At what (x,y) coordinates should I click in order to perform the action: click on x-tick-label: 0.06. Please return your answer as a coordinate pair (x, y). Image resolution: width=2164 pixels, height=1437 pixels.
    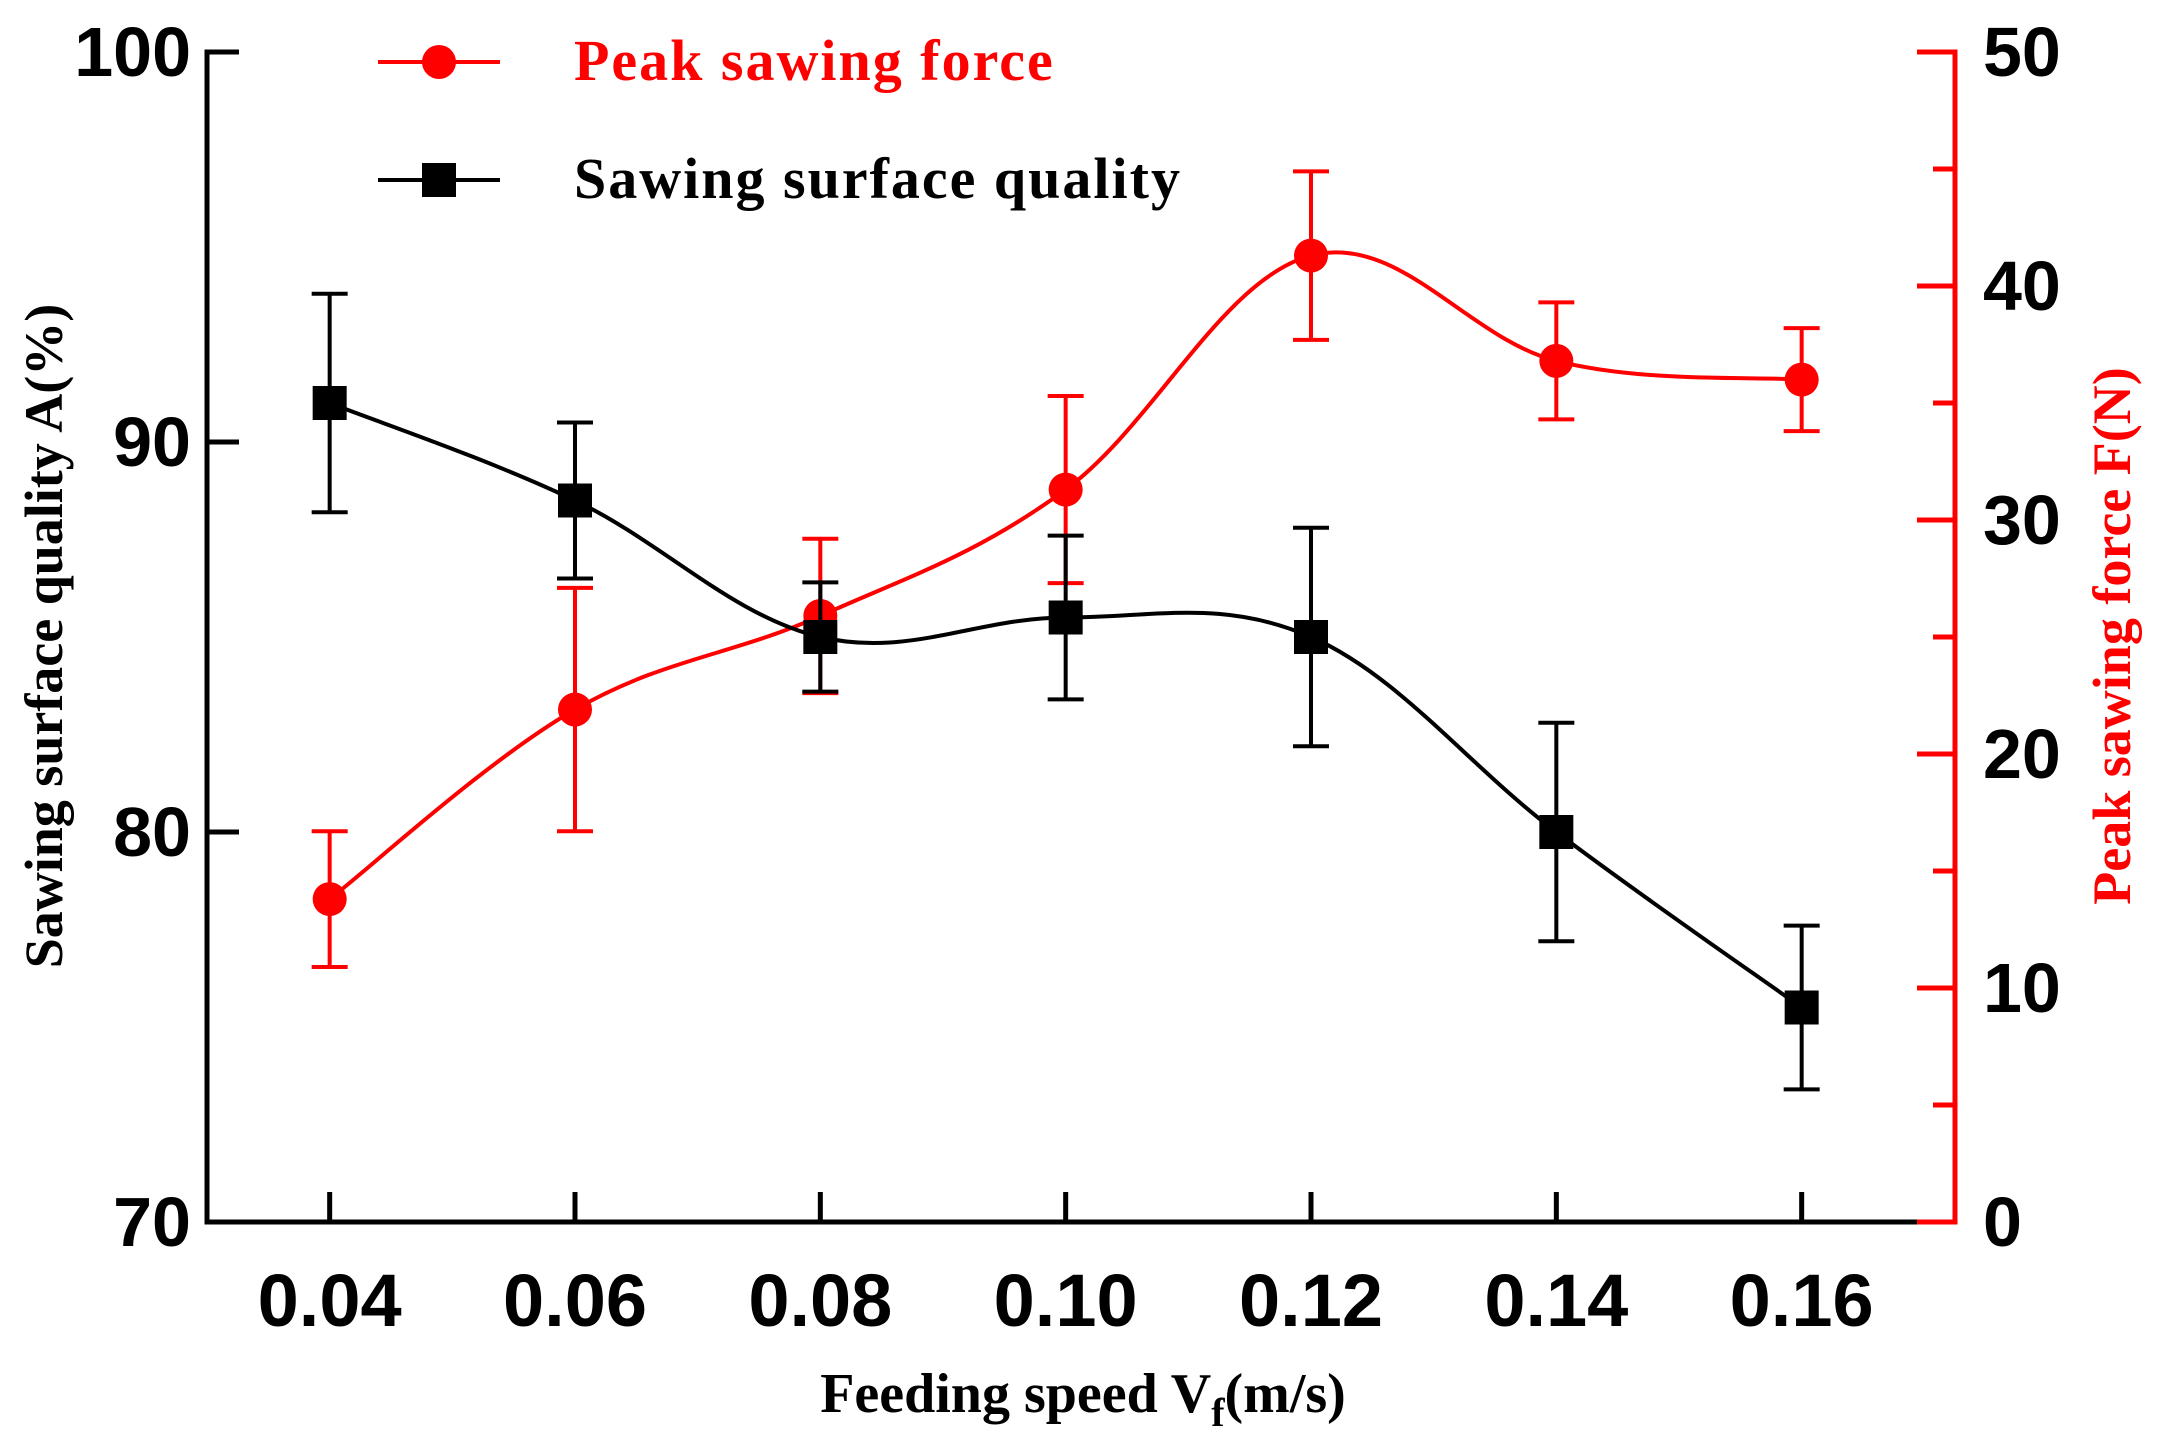
    Looking at the image, I should click on (575, 1300).